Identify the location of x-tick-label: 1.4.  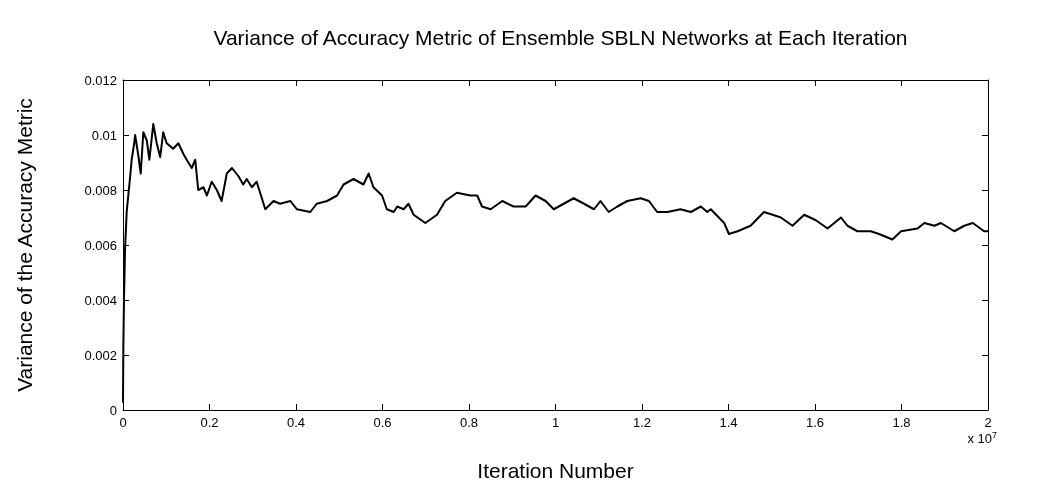
(728, 422).